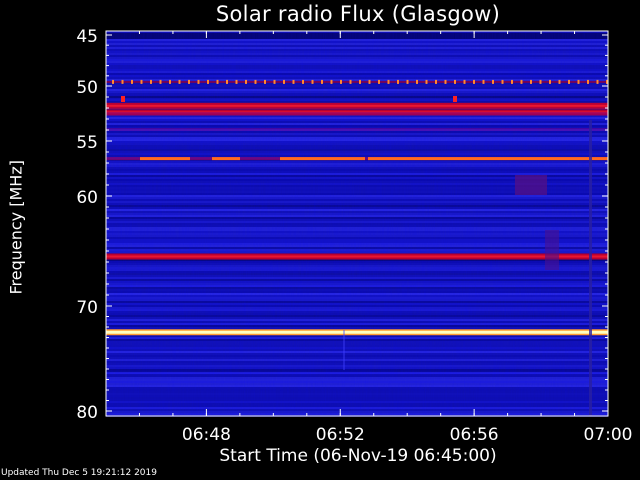  Describe the element at coordinates (357, 332) in the screenshot. I see `band-peak` at that location.